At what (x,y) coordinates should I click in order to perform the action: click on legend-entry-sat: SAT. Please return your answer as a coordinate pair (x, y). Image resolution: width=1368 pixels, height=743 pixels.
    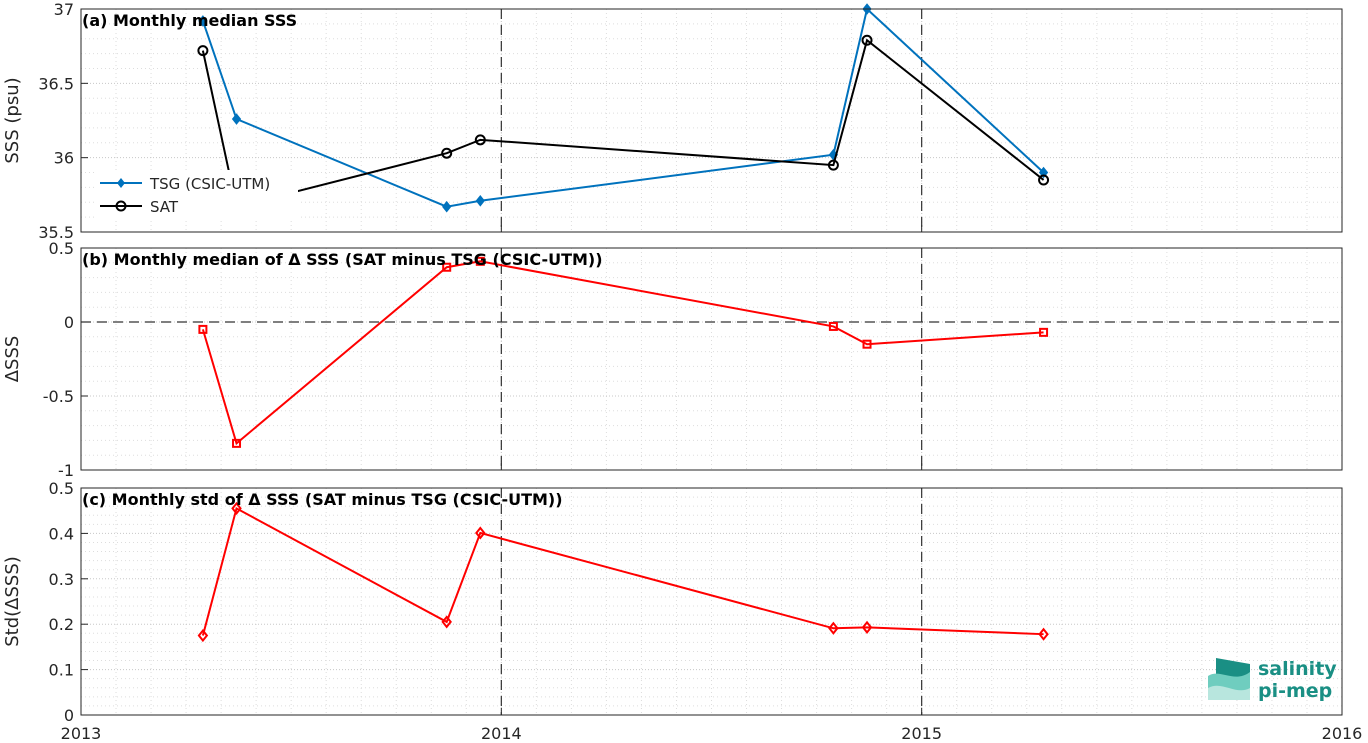
    Looking at the image, I should click on (164, 207).